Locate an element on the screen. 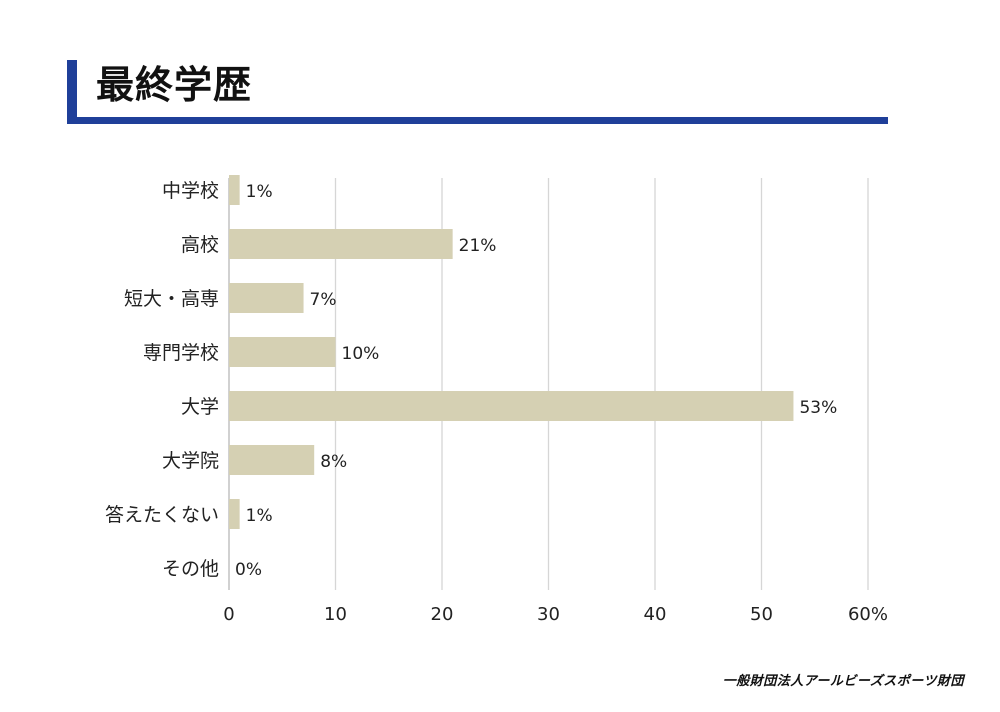  page-title: 最終学歴 is located at coordinates (174, 85).